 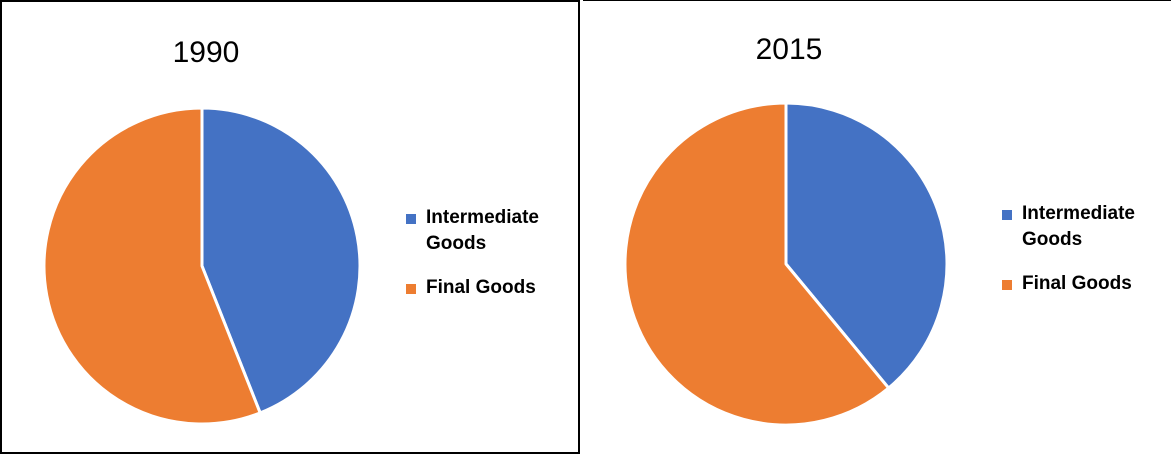 I want to click on legend-2015: Intermediate Goods Final Goods, so click(x=1086, y=258).